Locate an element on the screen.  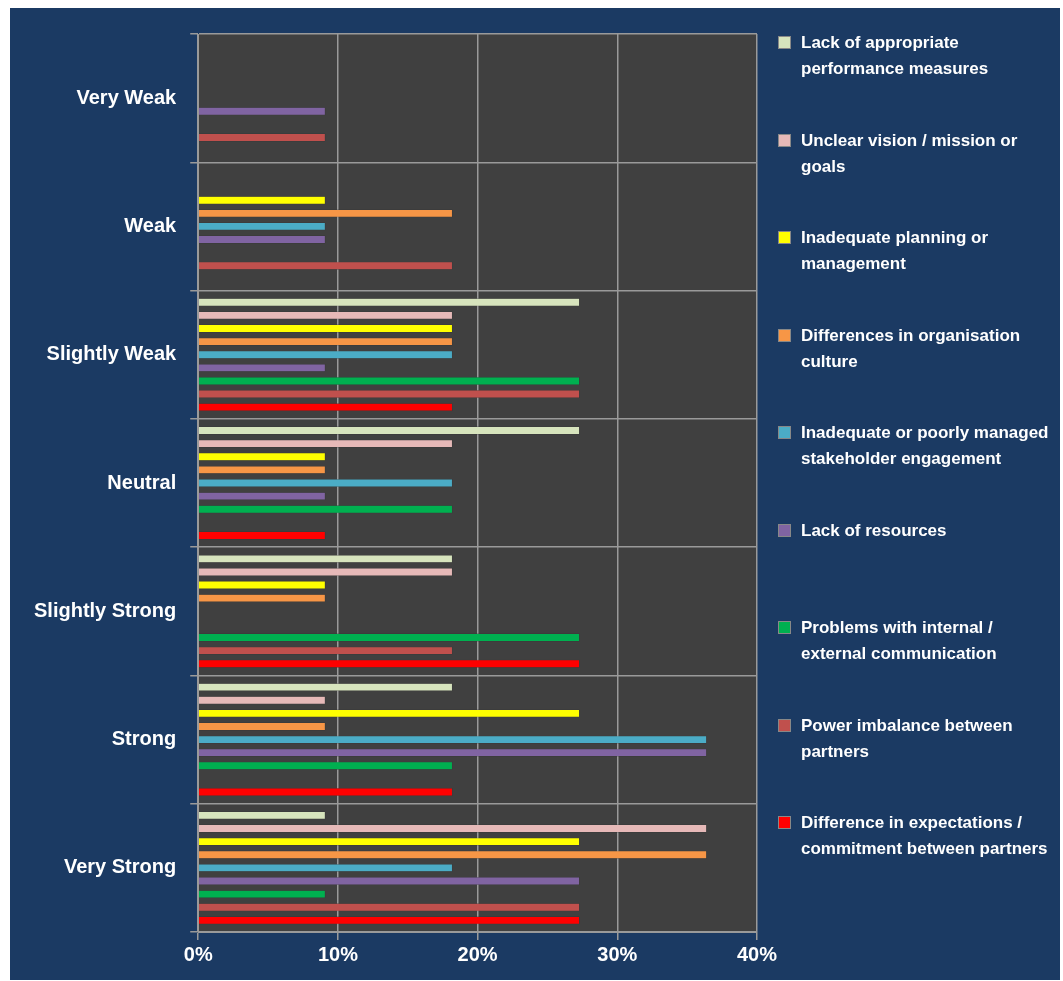
y-tick-label: Very Weak is located at coordinates (127, 96).